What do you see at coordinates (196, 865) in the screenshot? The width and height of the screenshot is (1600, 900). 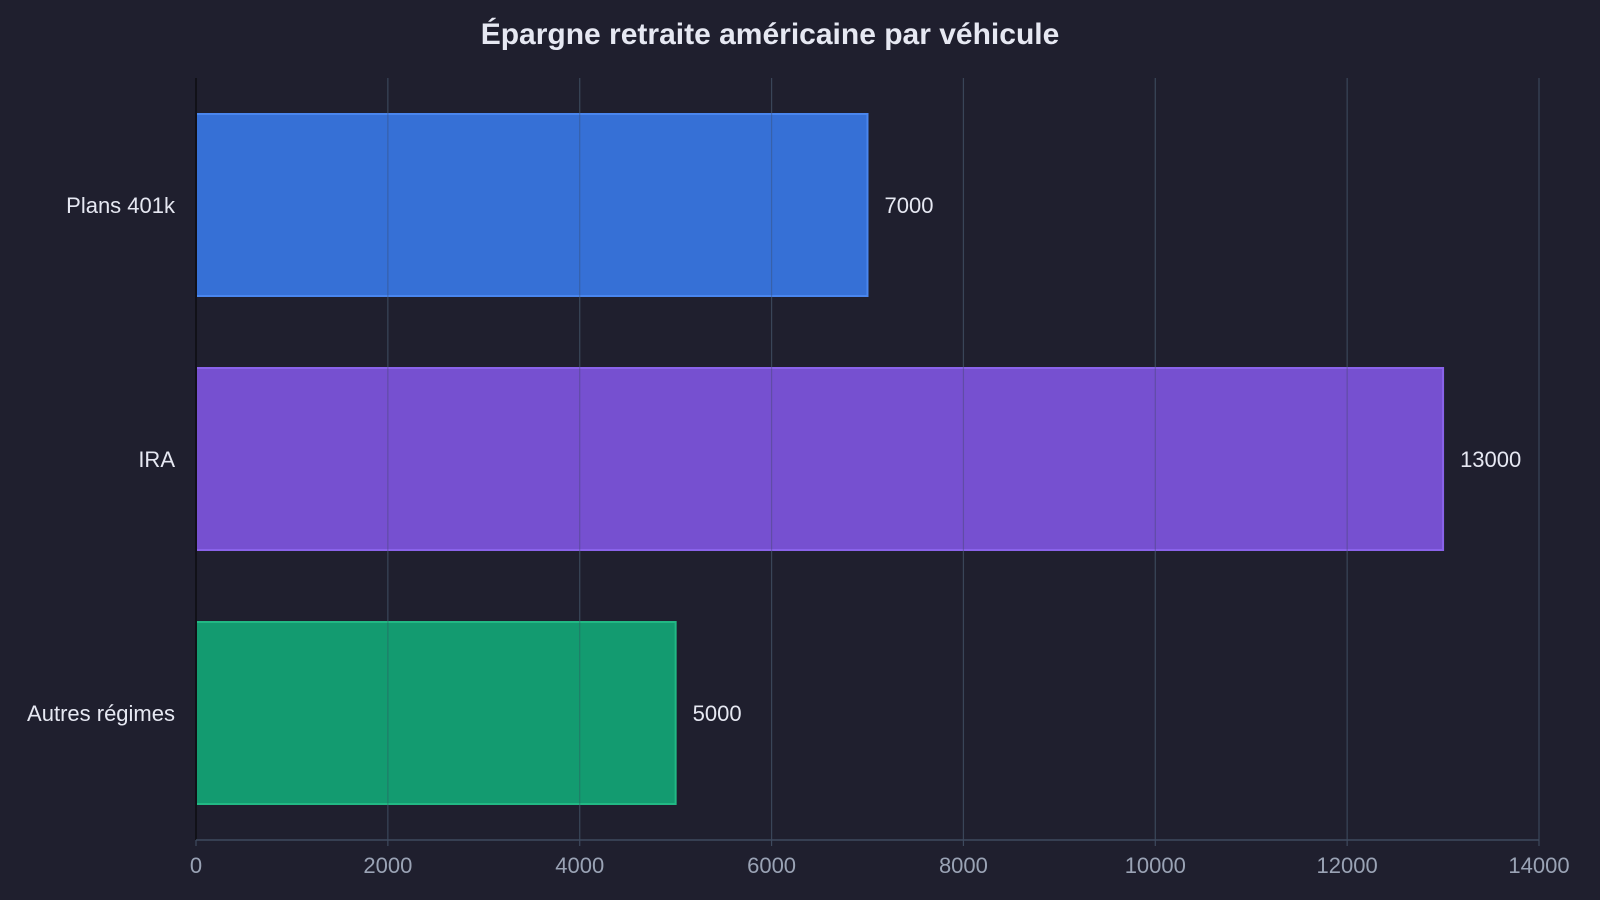 I see `x-tick-label: 0` at bounding box center [196, 865].